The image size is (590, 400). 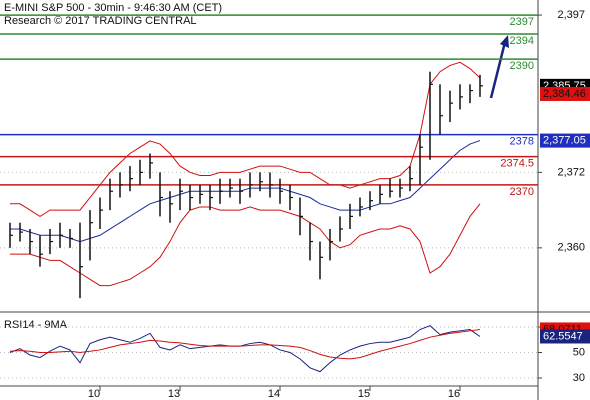 I want to click on y-tick-label: 30, so click(x=579, y=378).